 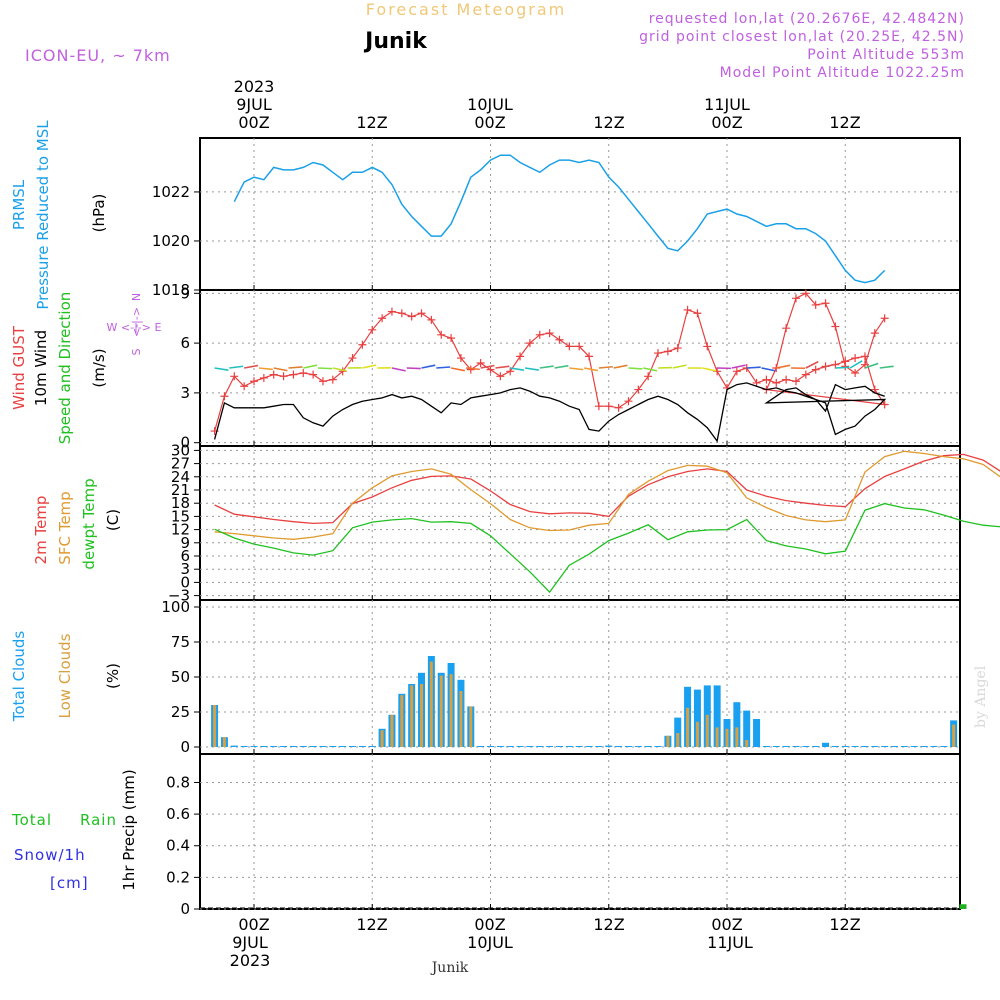 What do you see at coordinates (580, 831) in the screenshot?
I see `panel-frame` at bounding box center [580, 831].